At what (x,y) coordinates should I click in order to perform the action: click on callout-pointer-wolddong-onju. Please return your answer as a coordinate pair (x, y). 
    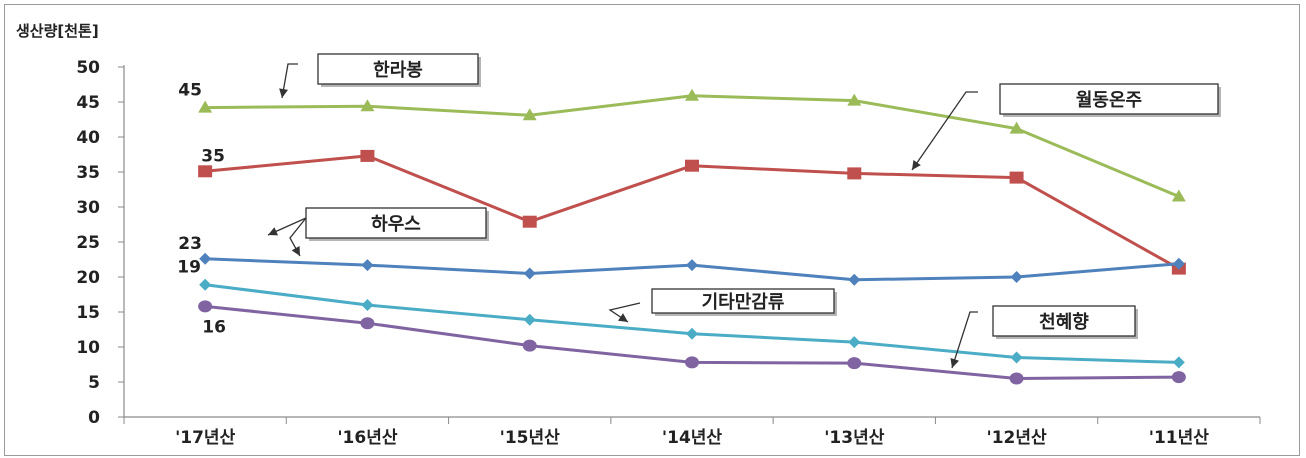
    Looking at the image, I should click on (944, 131).